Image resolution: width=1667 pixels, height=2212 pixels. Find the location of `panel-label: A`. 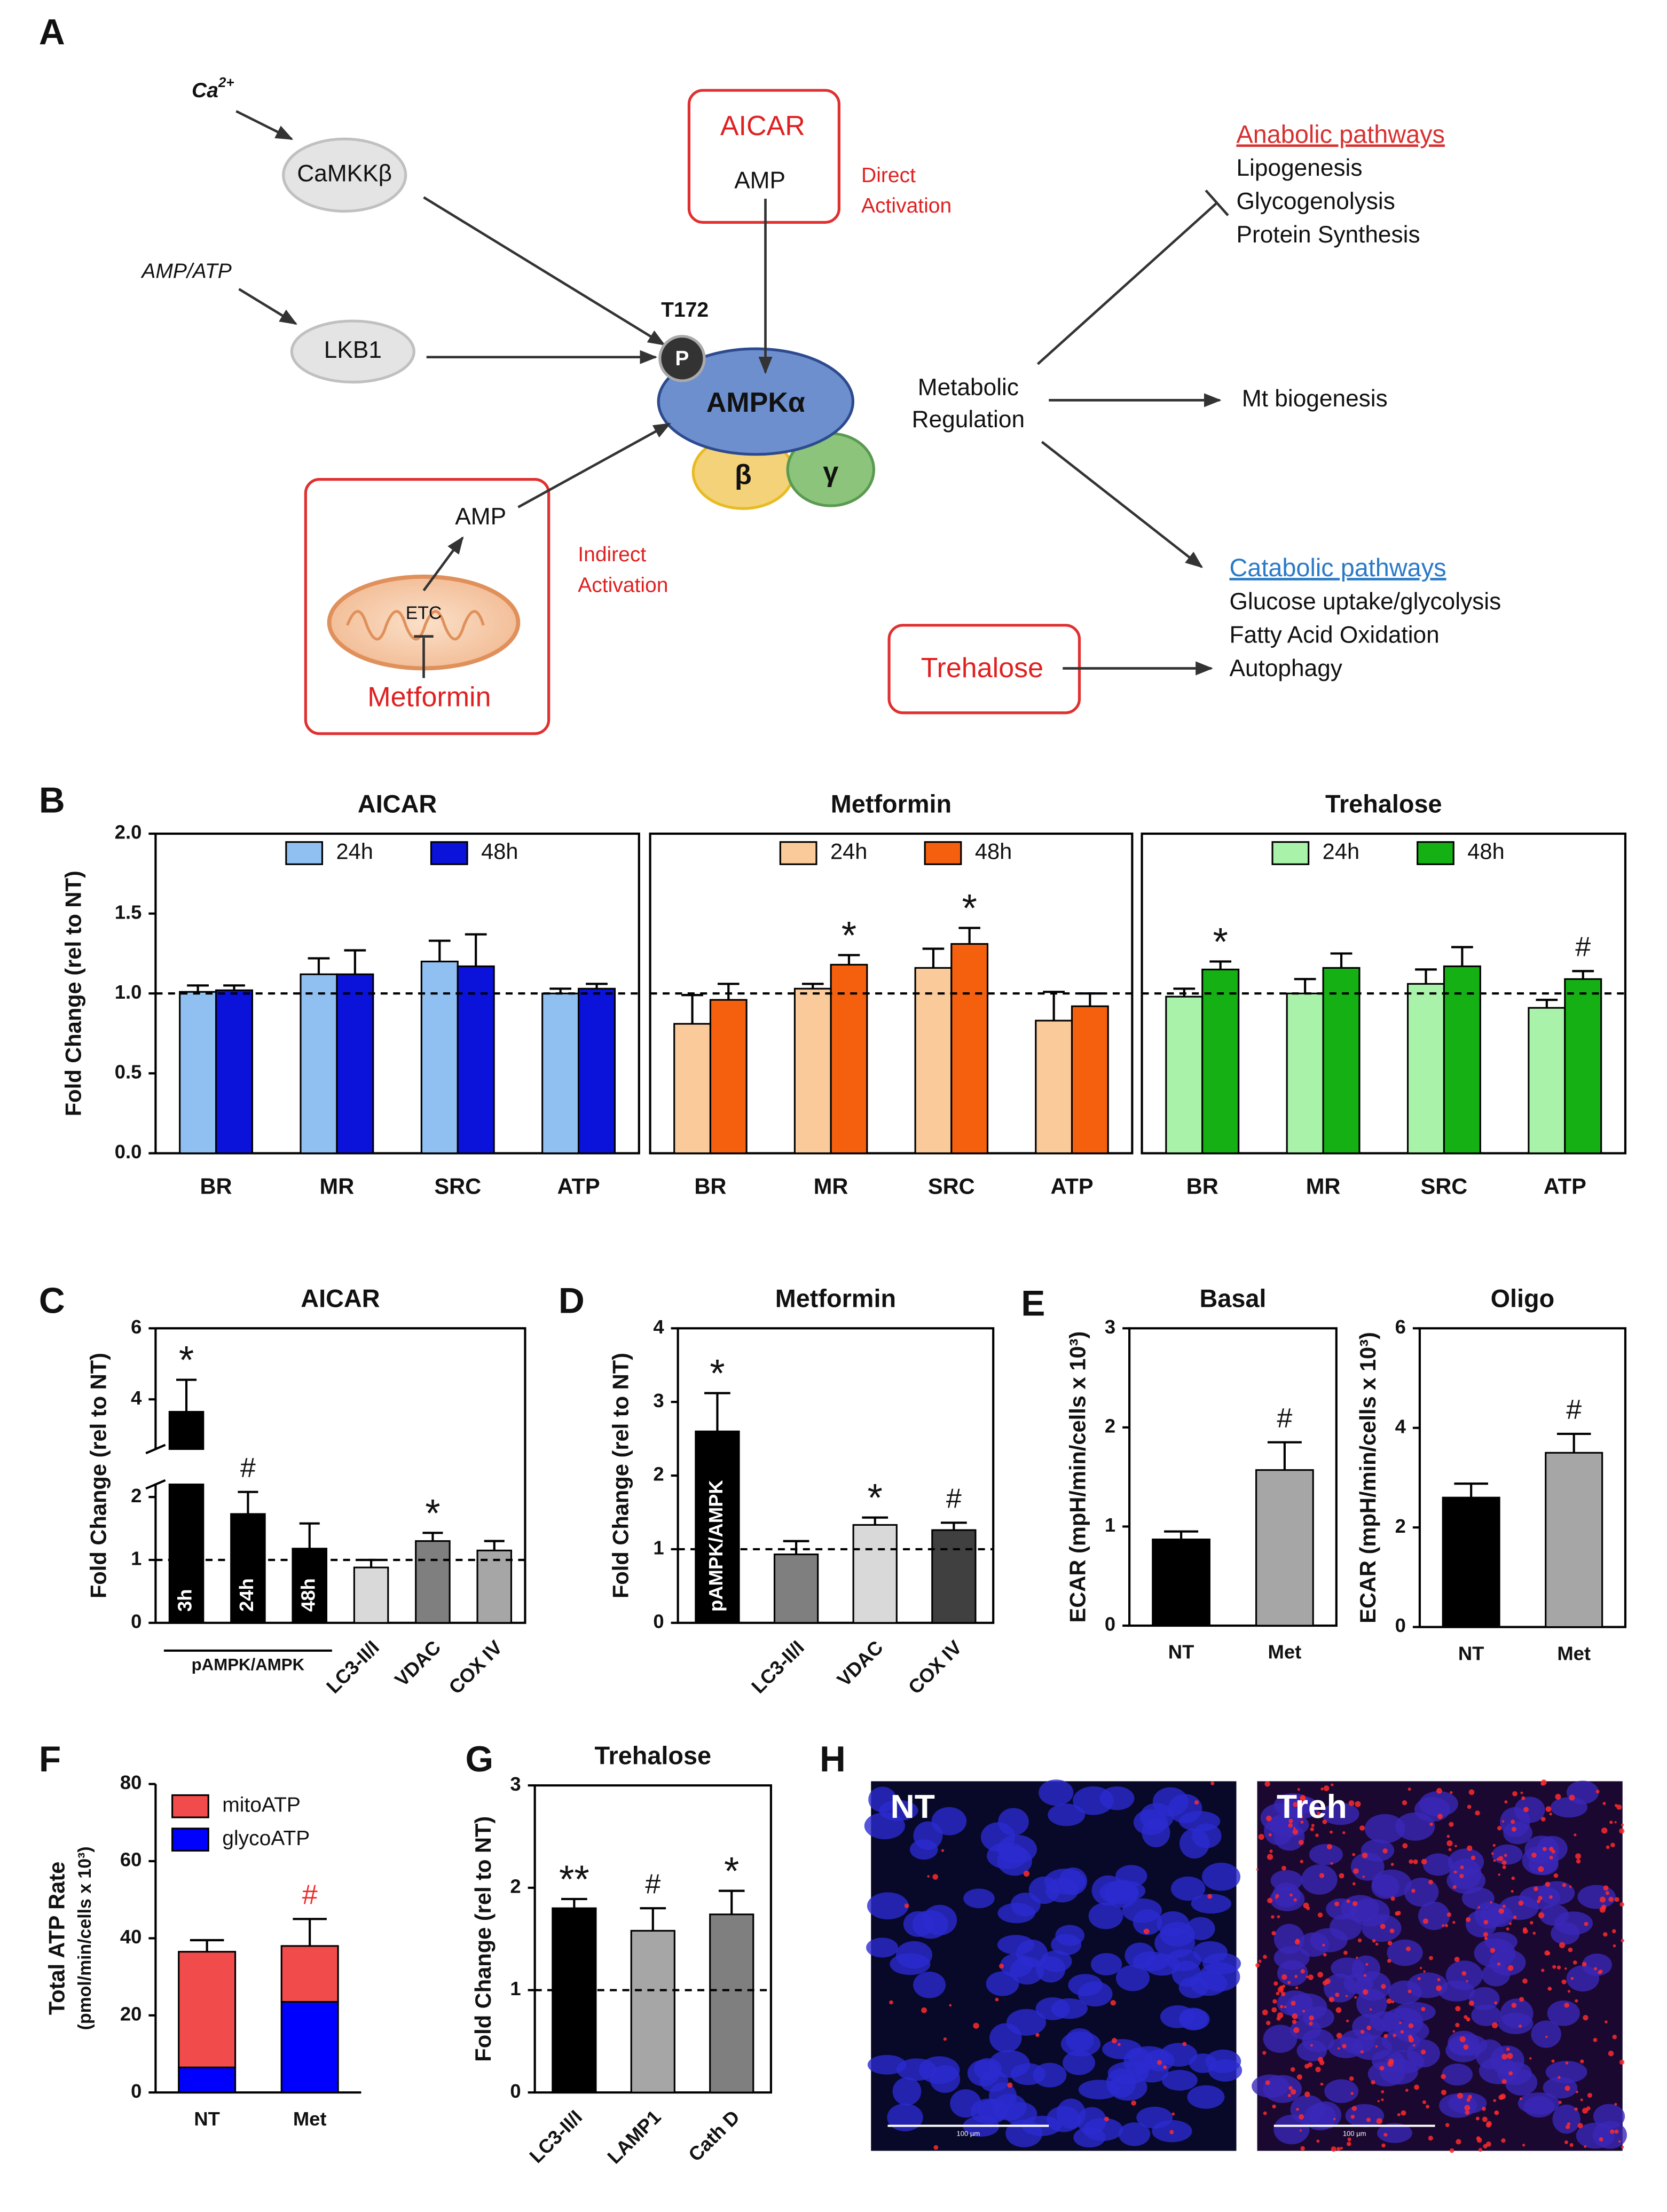

panel-label: A is located at coordinates (52, 32).